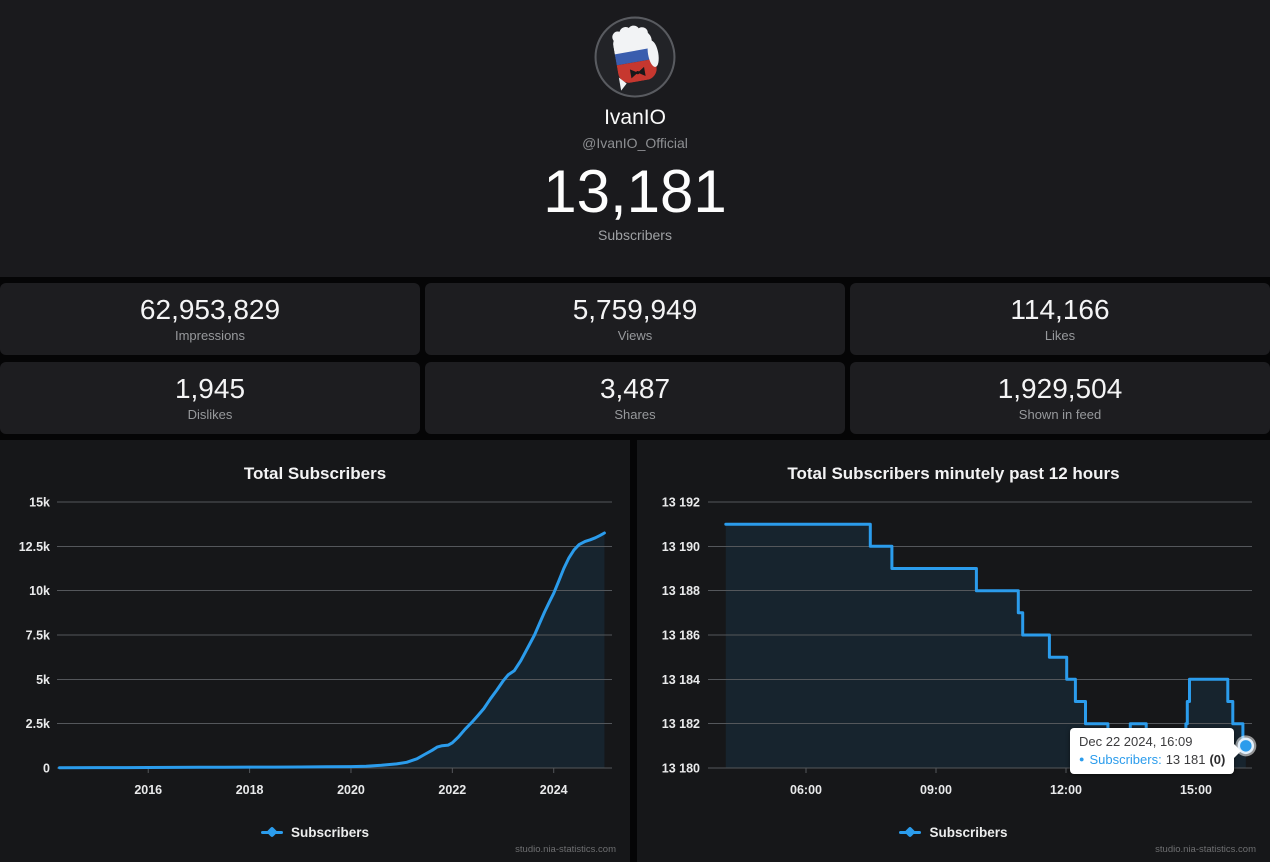 The image size is (1270, 862). What do you see at coordinates (210, 414) in the screenshot?
I see `stat-label: Dislikes` at bounding box center [210, 414].